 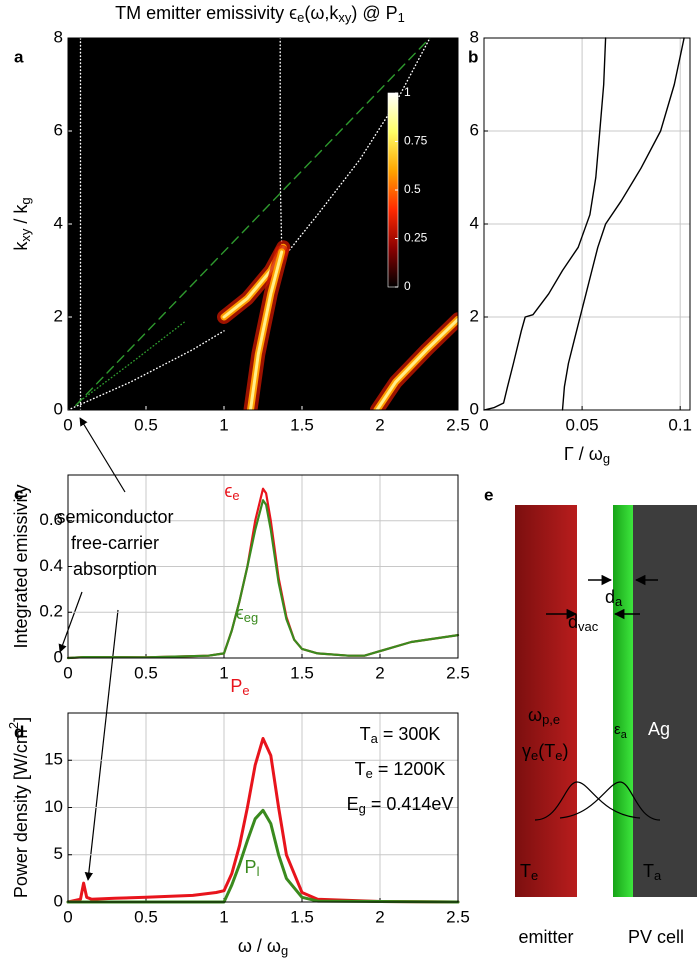 I want to click on text-part: = 0.414eV, so click(x=410, y=804).